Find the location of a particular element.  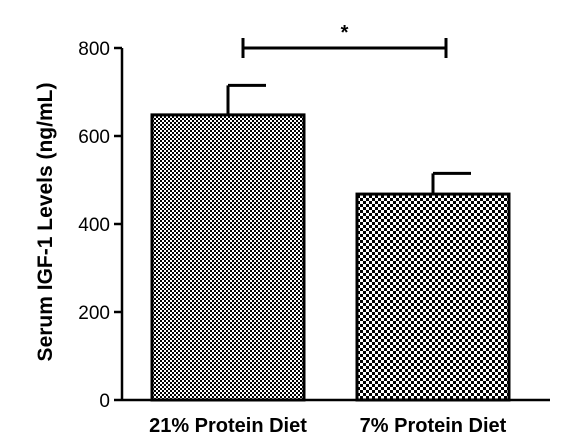

y-tick-label-2: 400 is located at coordinates (94, 225).